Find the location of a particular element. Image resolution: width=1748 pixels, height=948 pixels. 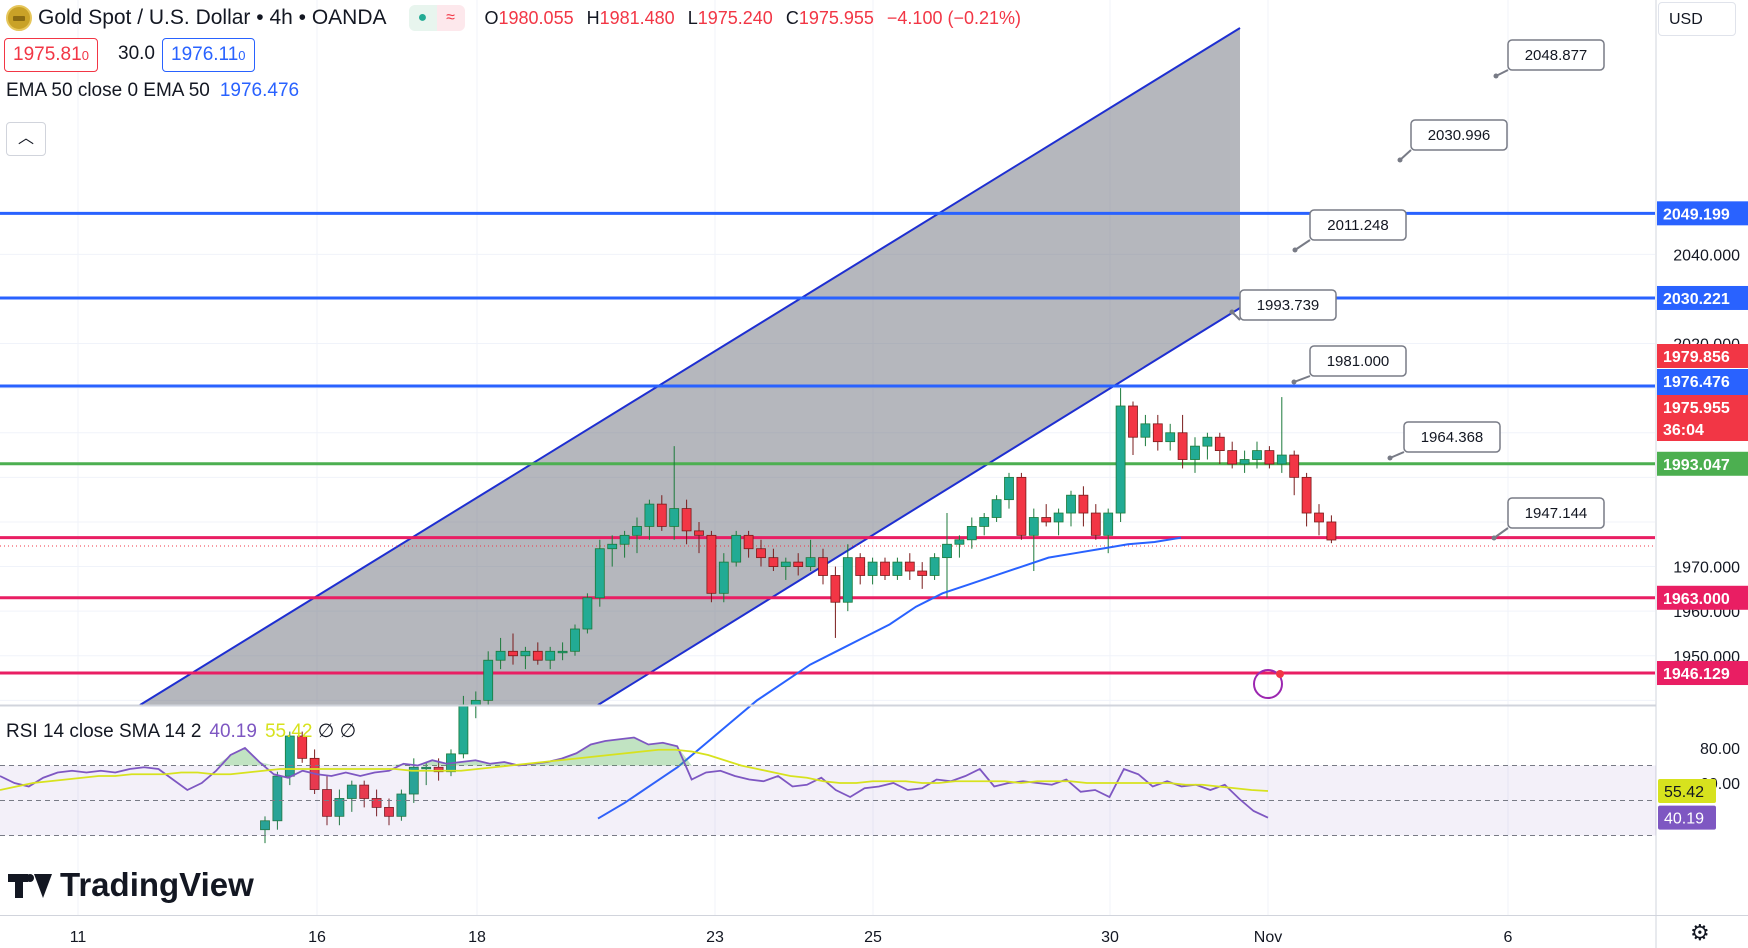

chart-title: Gold Spot / U.S. Dollar • 4h • OANDA is located at coordinates (212, 17).